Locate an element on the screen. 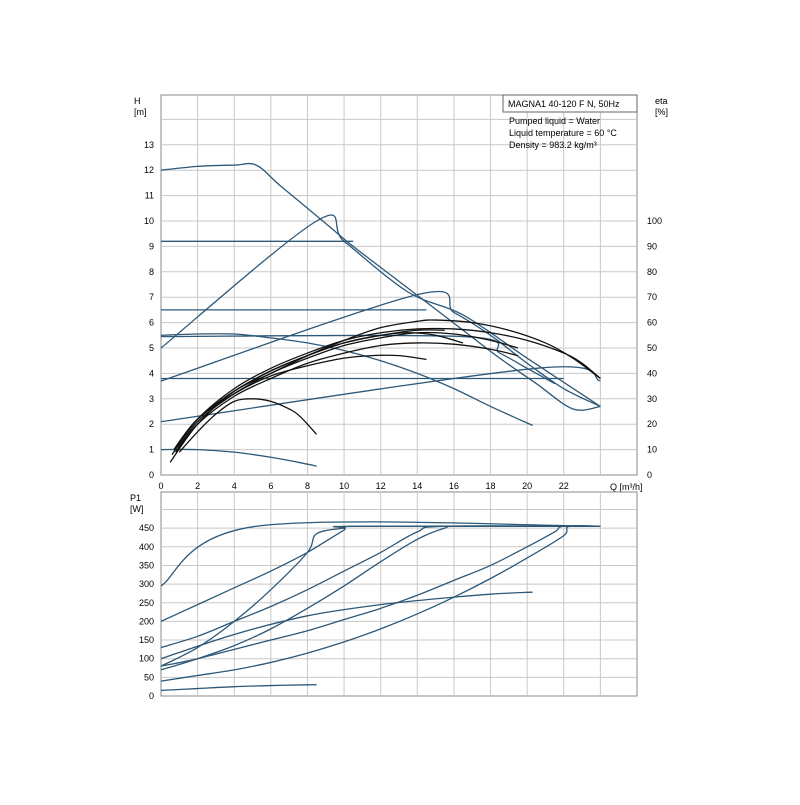  q-tick-label: 14 is located at coordinates (417, 486).